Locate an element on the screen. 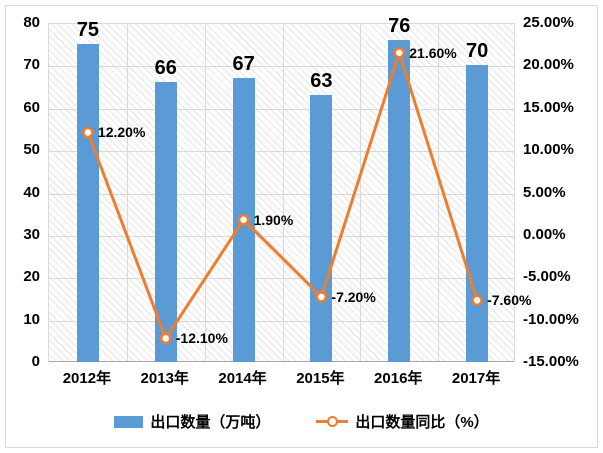 Image resolution: width=603 pixels, height=453 pixels. y-axis-tick-right: -15.00% is located at coordinates (551, 361).